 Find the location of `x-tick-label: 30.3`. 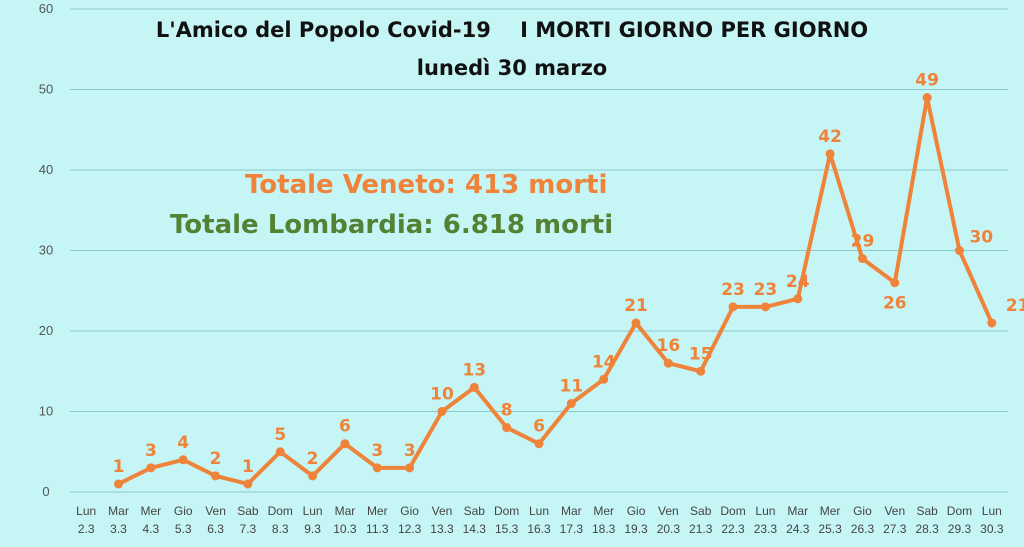

x-tick-label: 30.3 is located at coordinates (992, 529).